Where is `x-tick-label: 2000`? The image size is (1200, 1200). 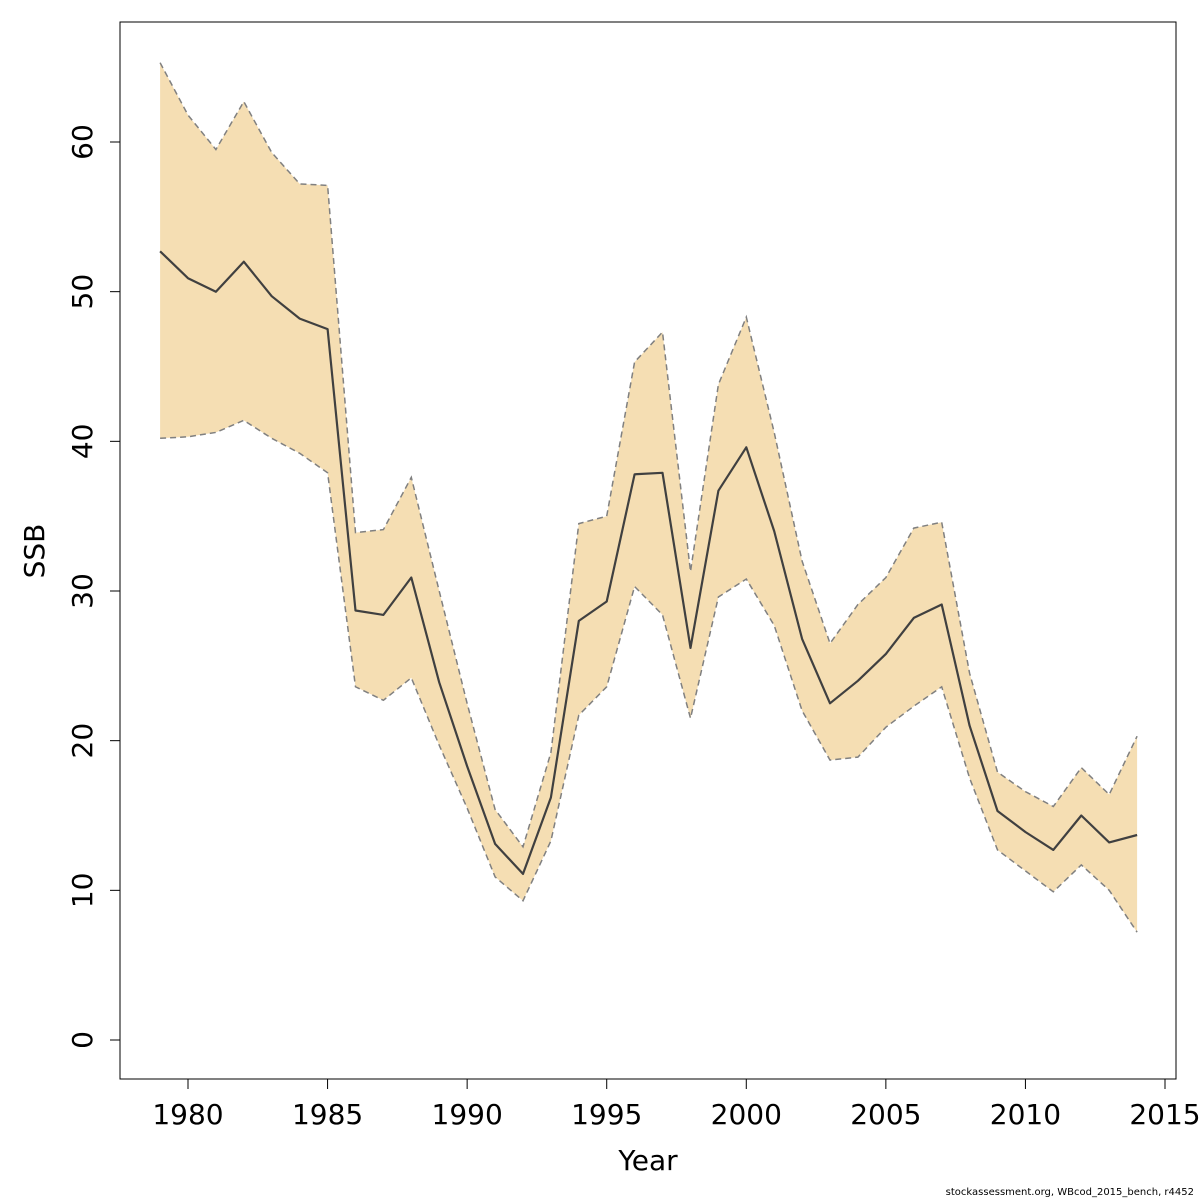 x-tick-label: 2000 is located at coordinates (746, 1114).